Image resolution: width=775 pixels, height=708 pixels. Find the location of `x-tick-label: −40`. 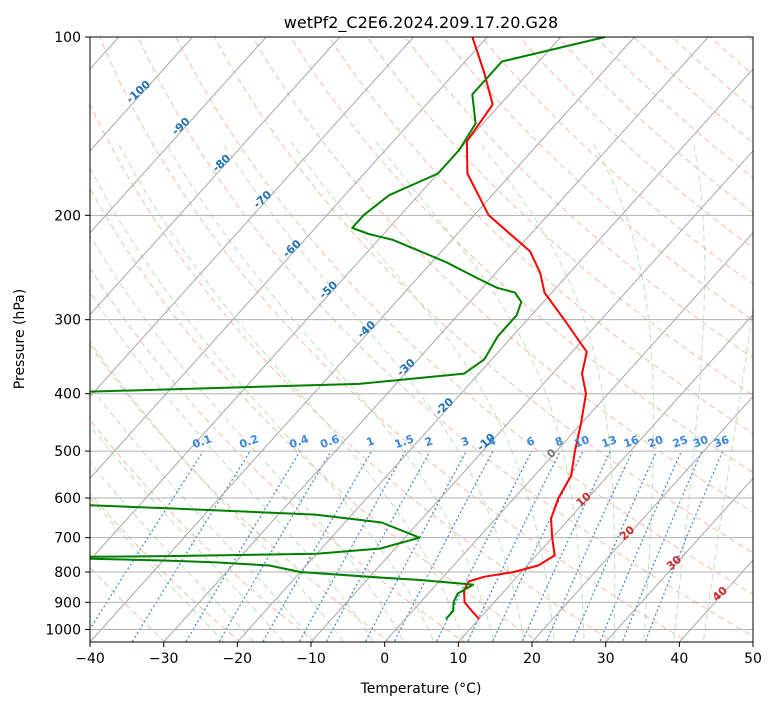

x-tick-label: −40 is located at coordinates (90, 659).